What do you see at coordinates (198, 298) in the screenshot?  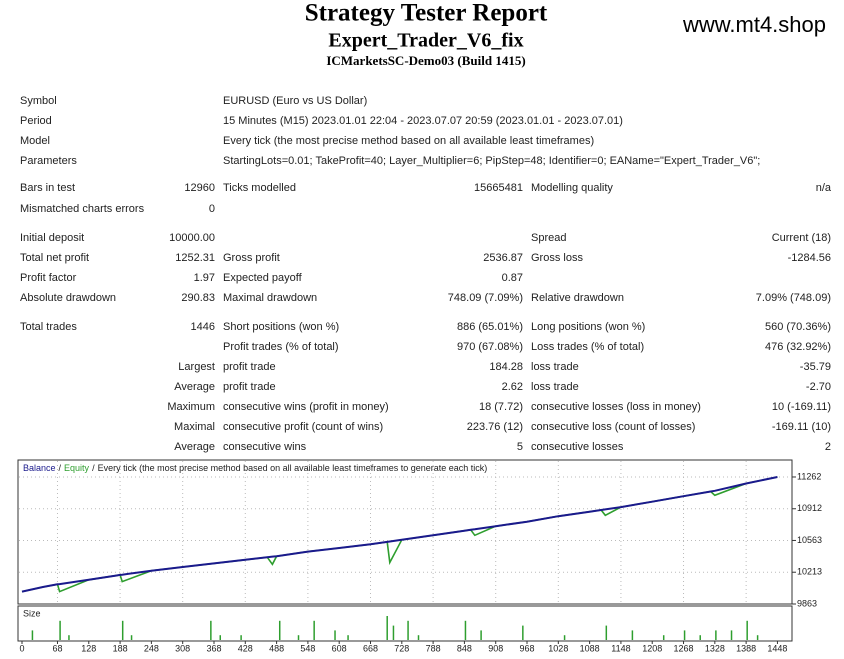 I see `row-value: 290.83` at bounding box center [198, 298].